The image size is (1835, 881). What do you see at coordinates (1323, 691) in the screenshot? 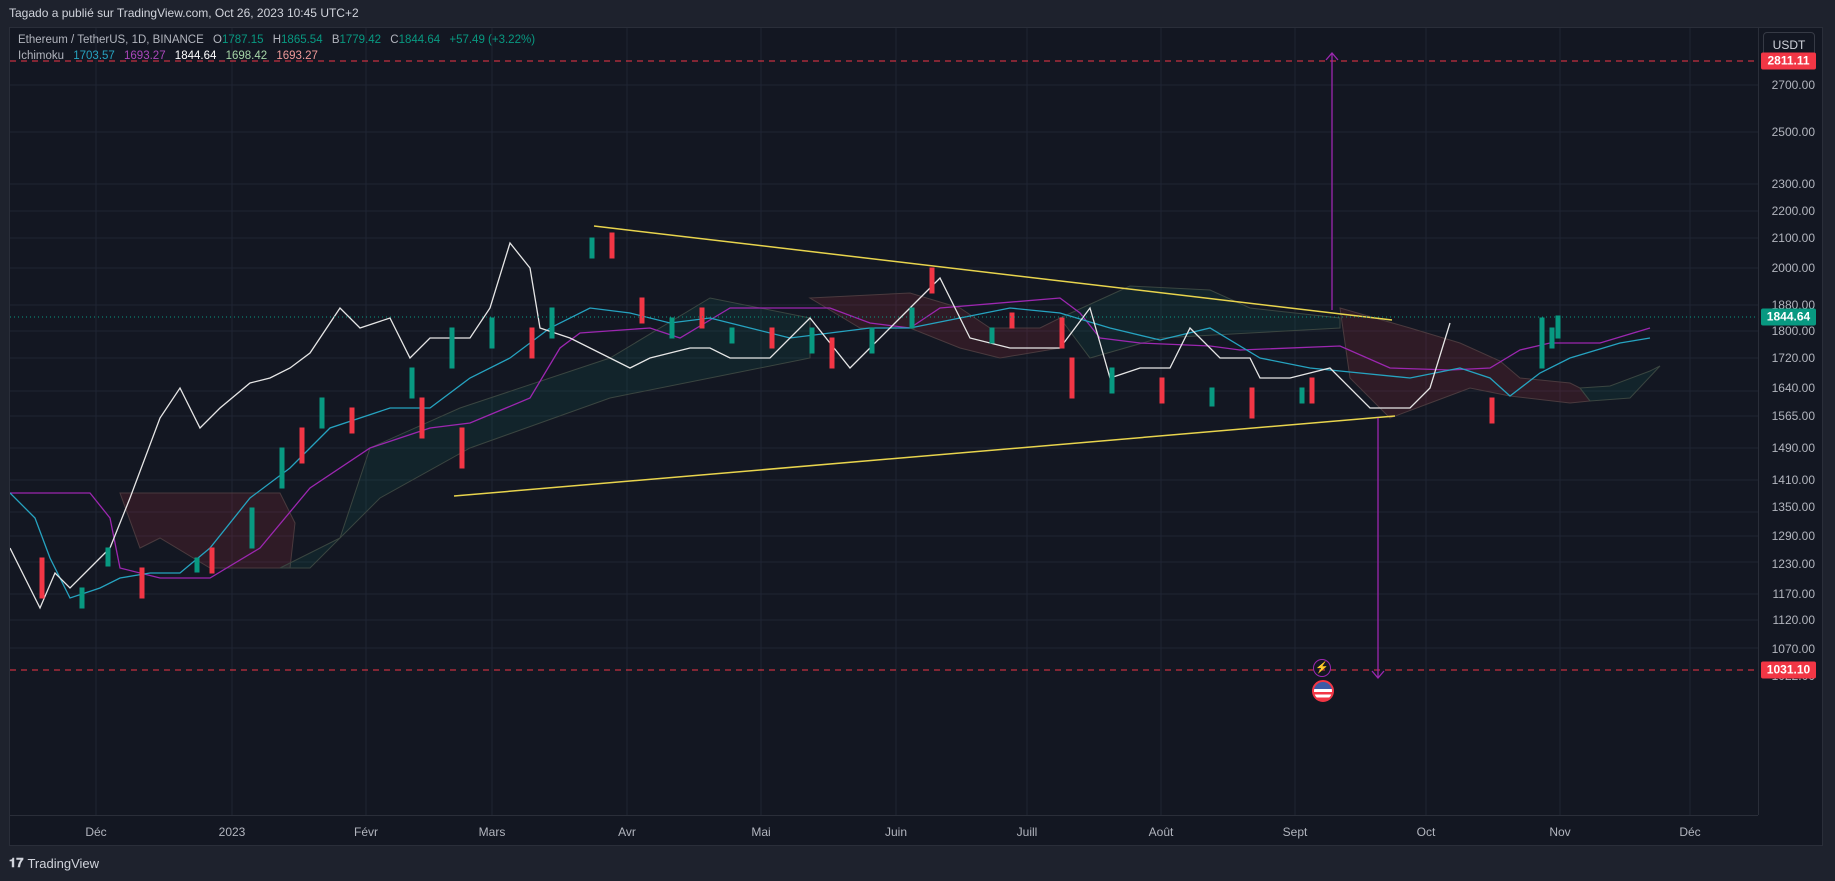
I see `us-flag-event-icon` at bounding box center [1323, 691].